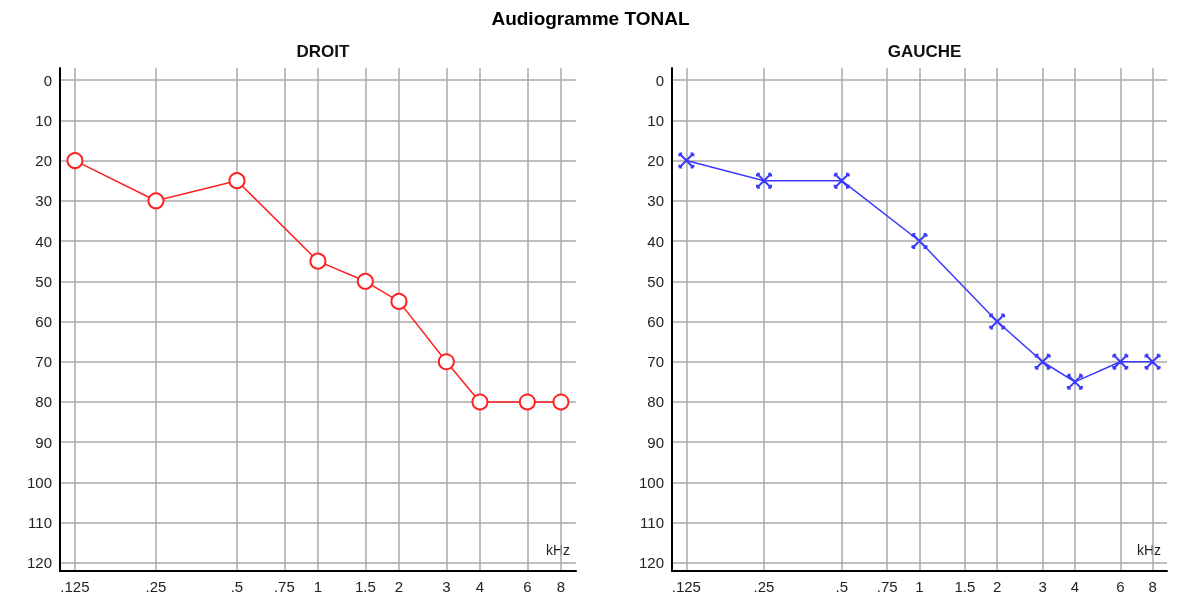 This screenshot has height=607, width=1181. I want to click on chart-title: DROIT, so click(323, 51).